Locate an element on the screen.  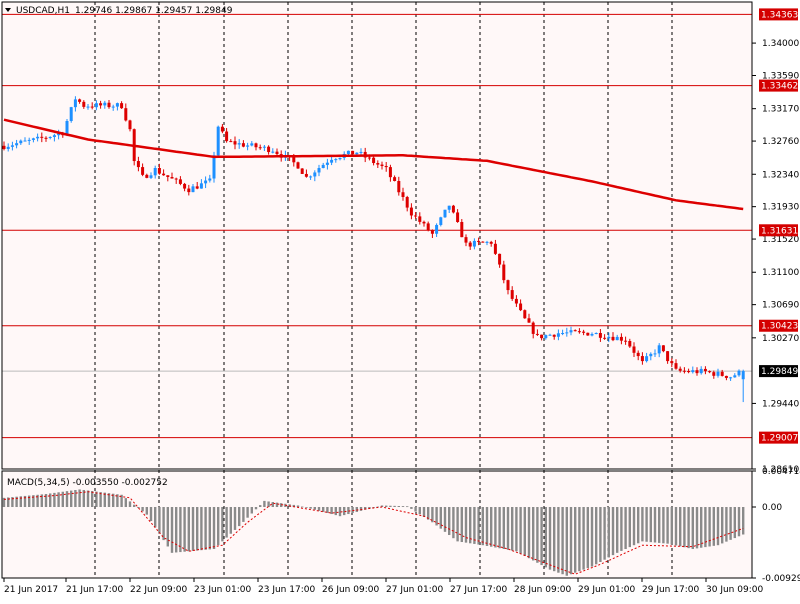
symbol-timeframe: USDCAD,H1 is located at coordinates (43, 11).